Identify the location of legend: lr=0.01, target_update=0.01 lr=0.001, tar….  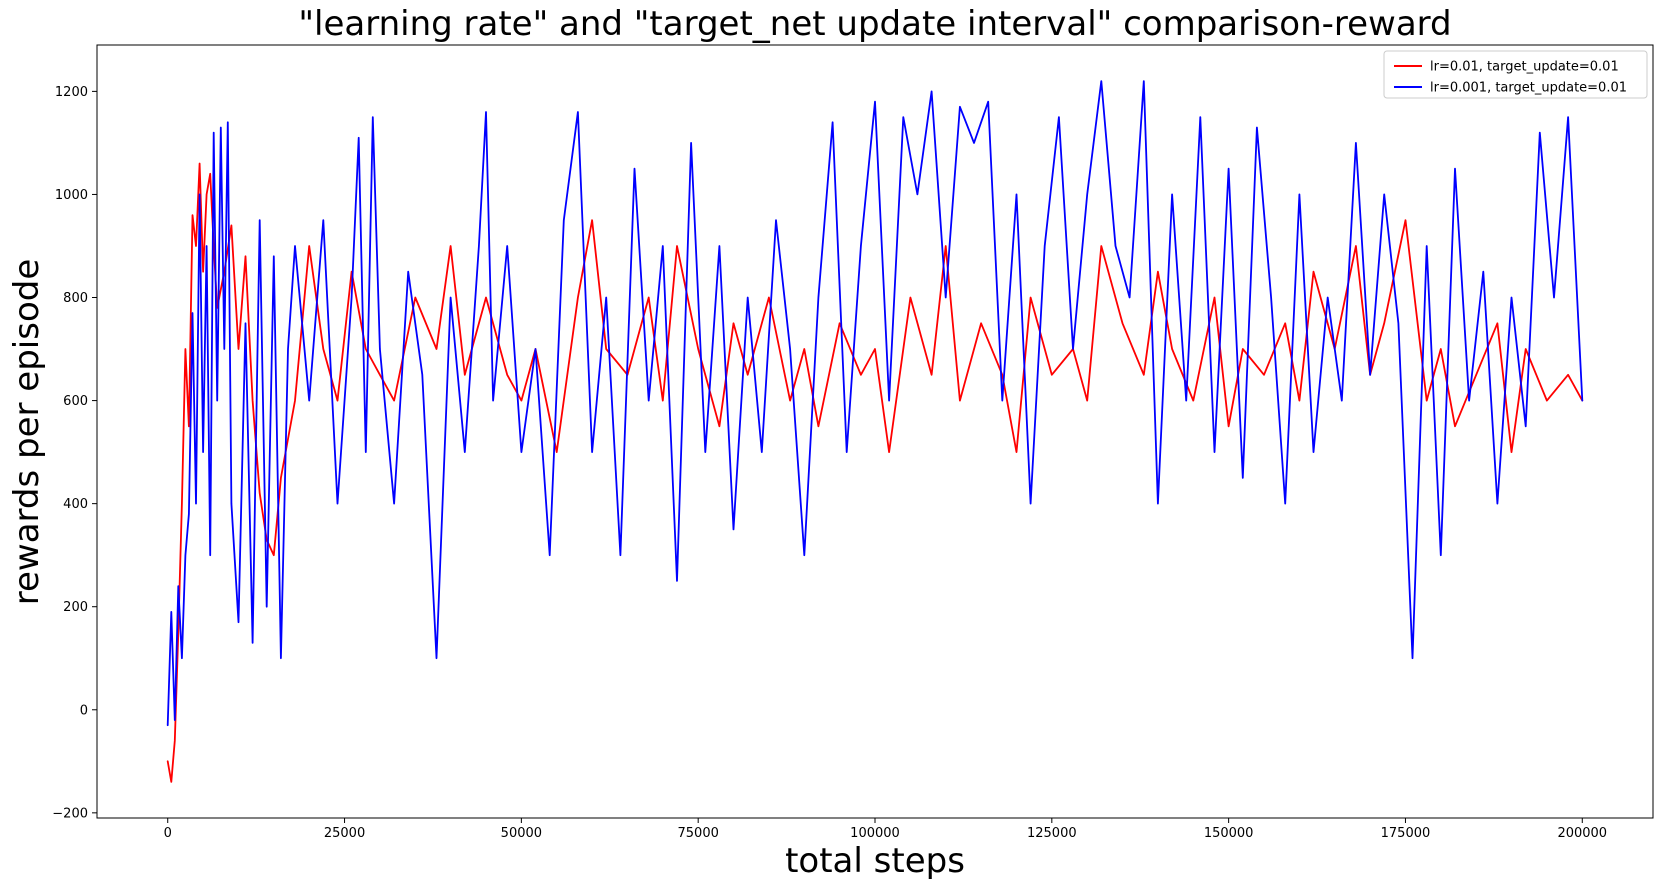
(1515, 74).